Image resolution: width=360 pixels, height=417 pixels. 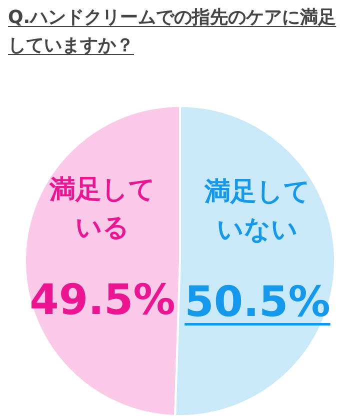 What do you see at coordinates (257, 301) in the screenshot?
I see `data-label: 50.5%` at bounding box center [257, 301].